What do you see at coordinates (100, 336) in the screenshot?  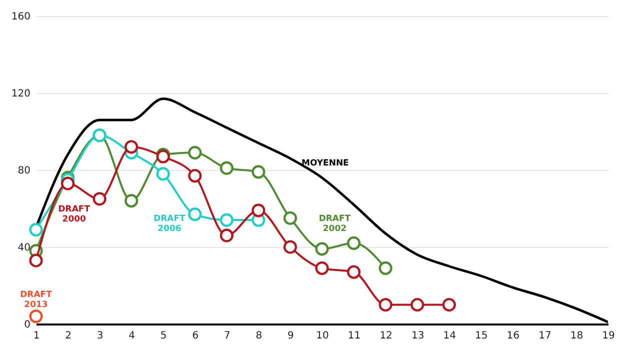 I see `x-tick-label: 3` at bounding box center [100, 336].